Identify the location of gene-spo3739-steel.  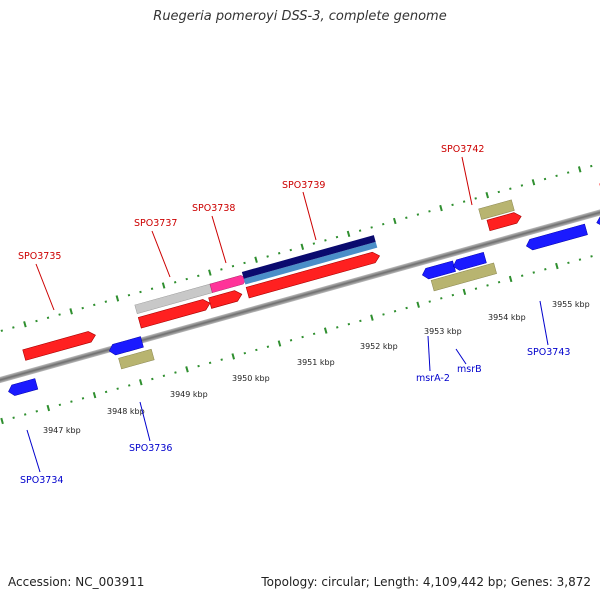
(310, 263).